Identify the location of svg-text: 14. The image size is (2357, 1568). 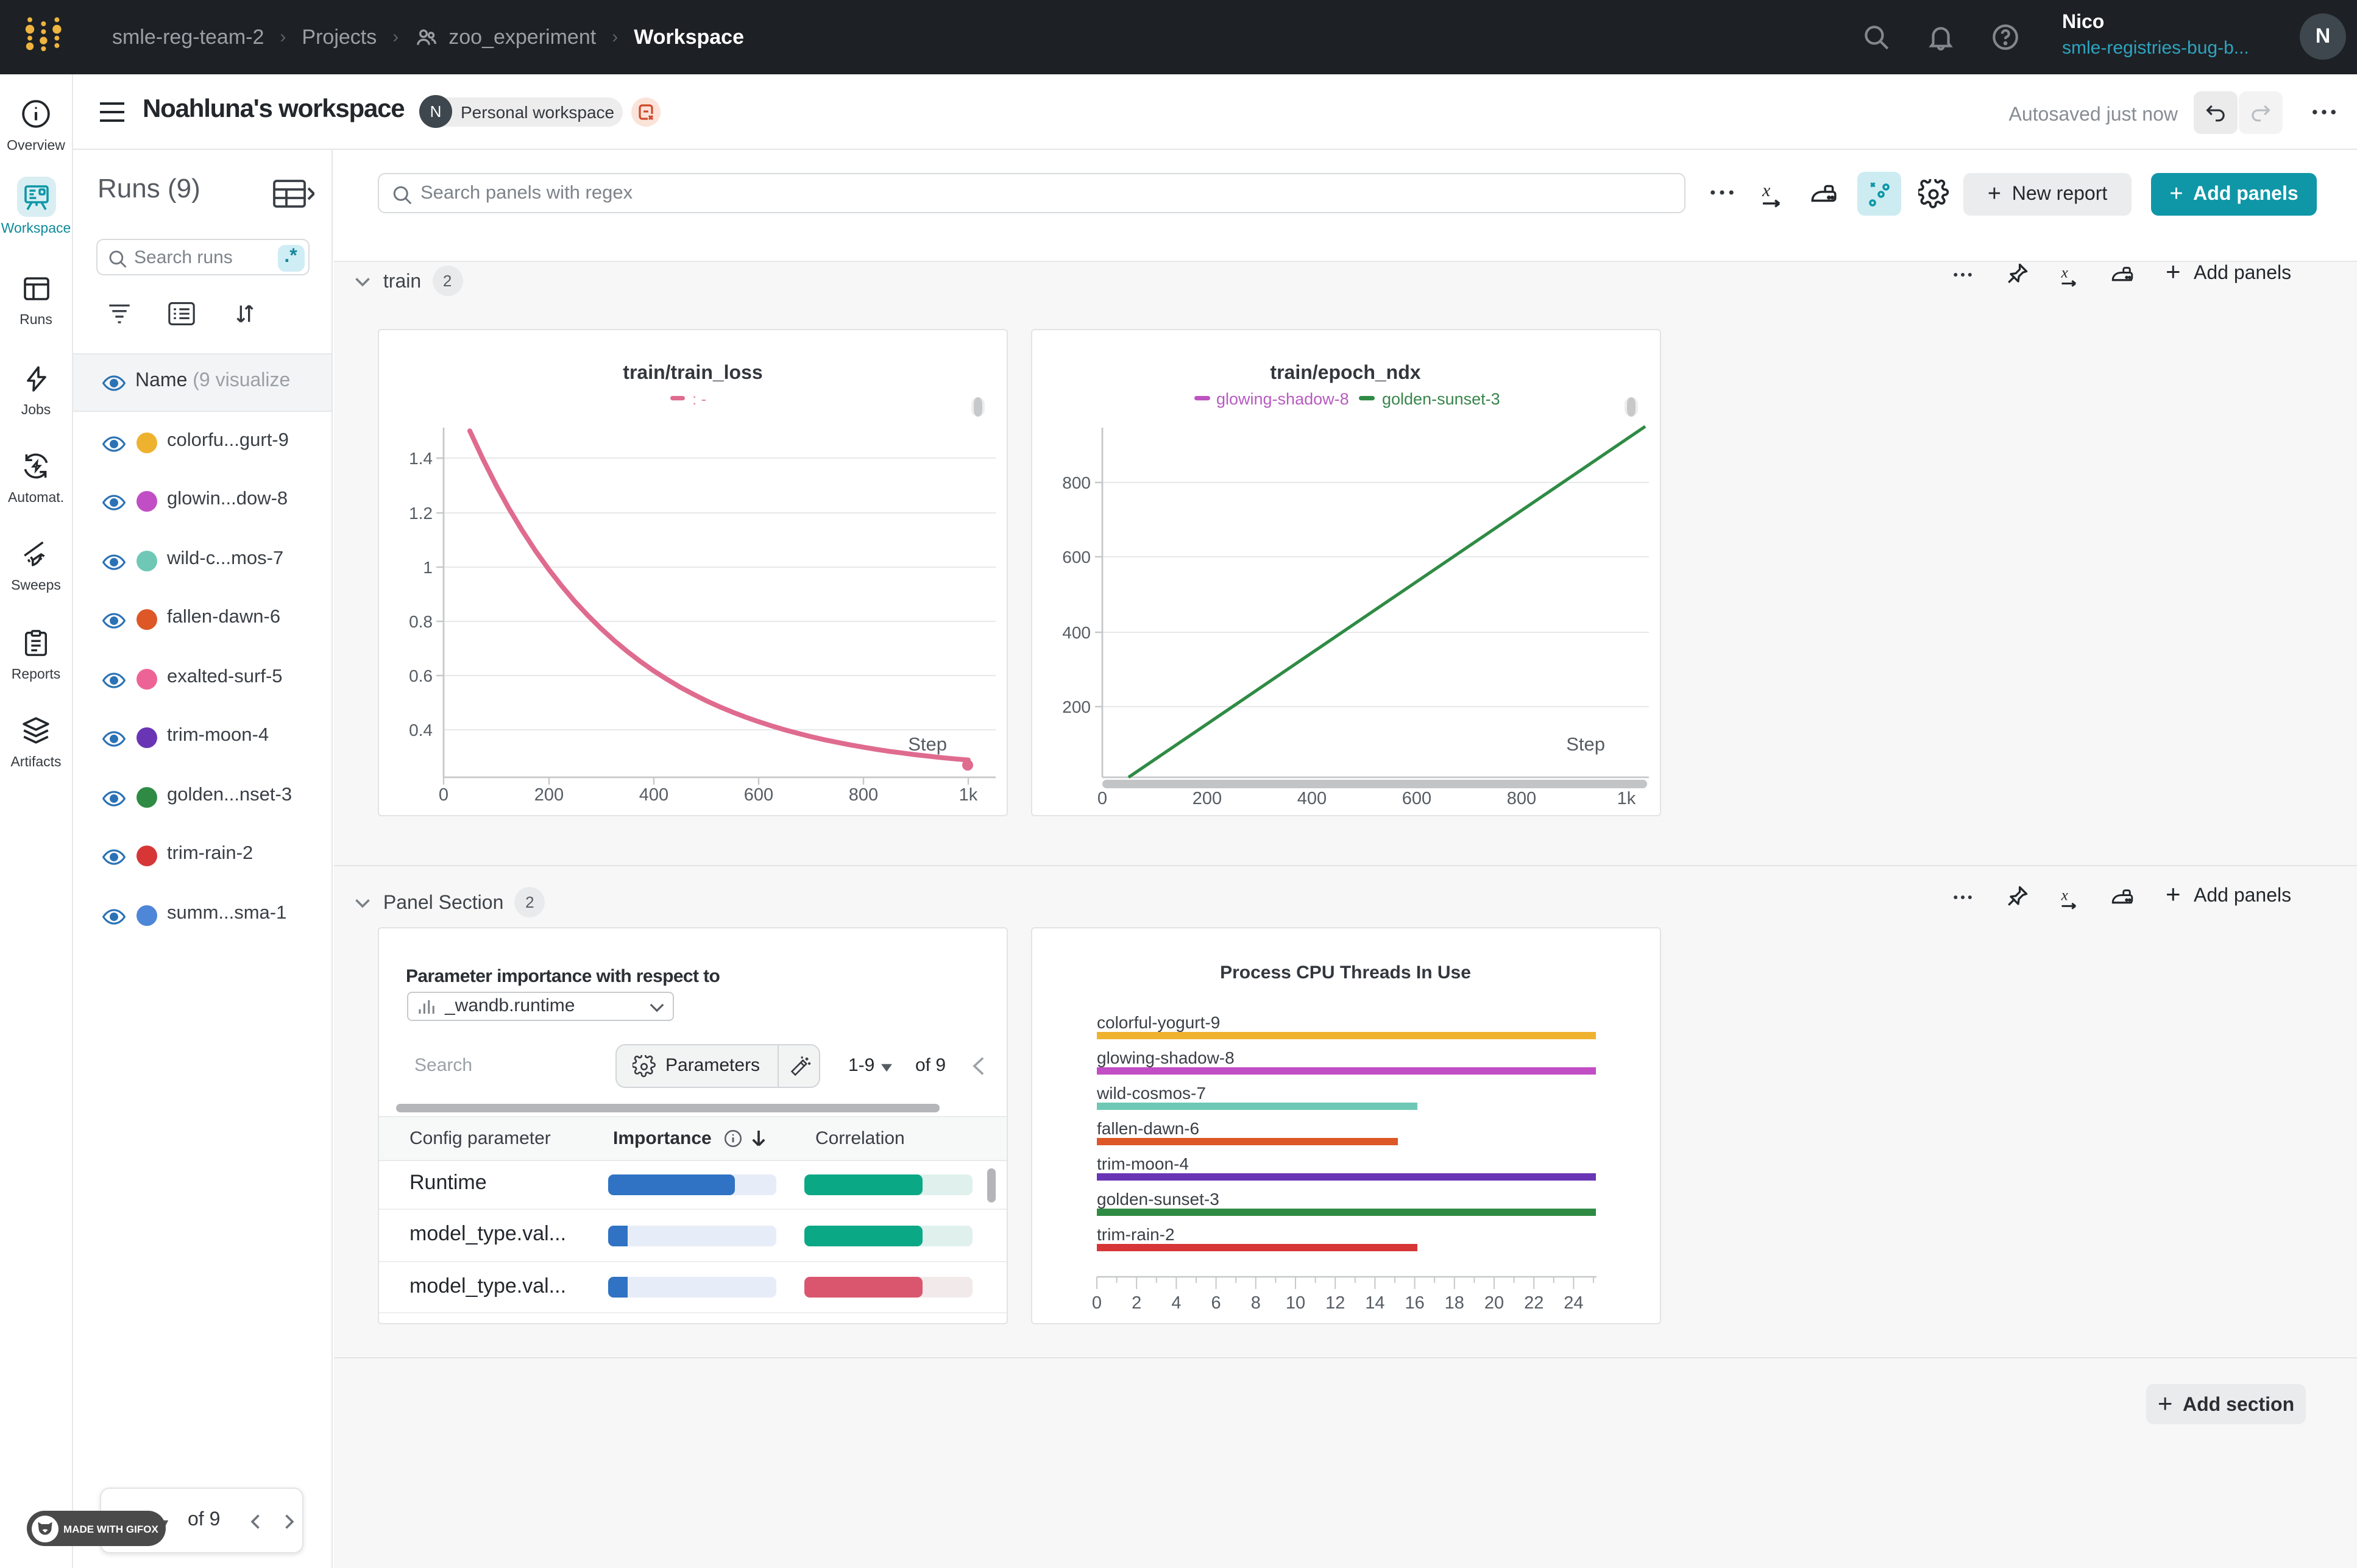
(1374, 1303).